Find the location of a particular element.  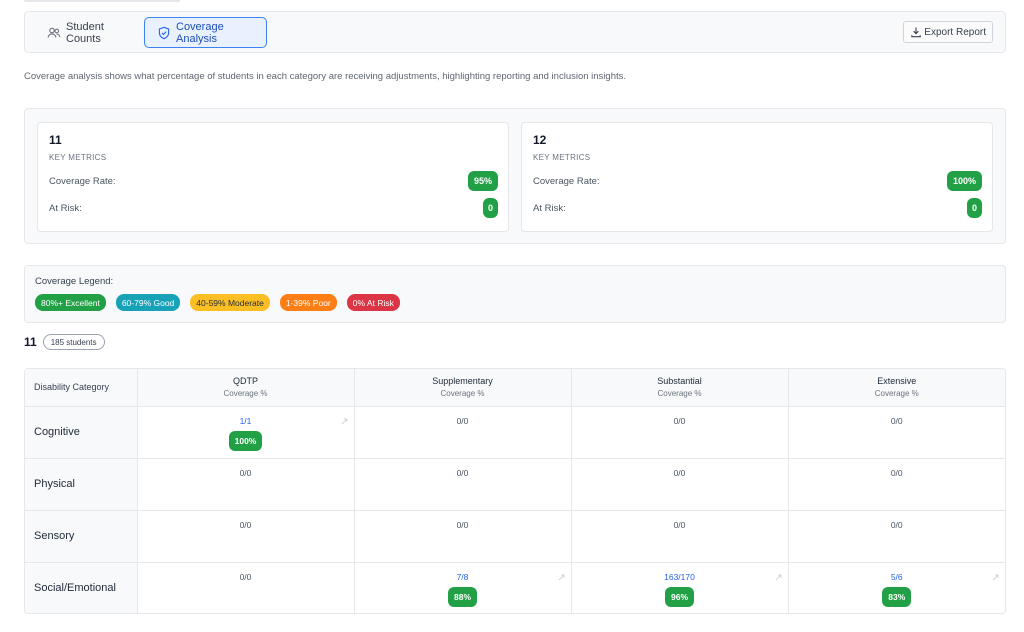

coverage-percent-badge: 100% is located at coordinates (245, 440).